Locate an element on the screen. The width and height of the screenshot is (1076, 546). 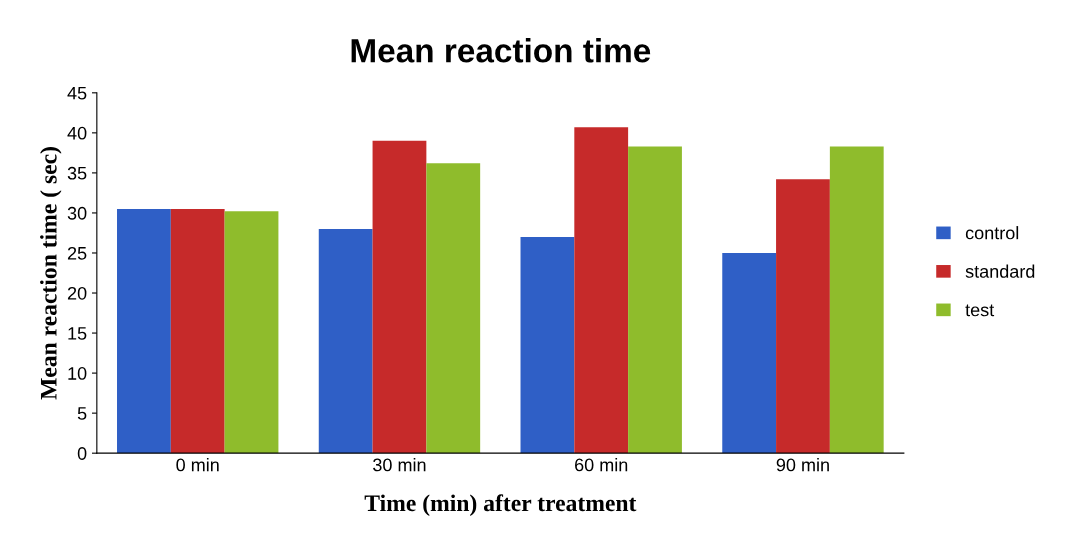
legend-label: control is located at coordinates (992, 233).